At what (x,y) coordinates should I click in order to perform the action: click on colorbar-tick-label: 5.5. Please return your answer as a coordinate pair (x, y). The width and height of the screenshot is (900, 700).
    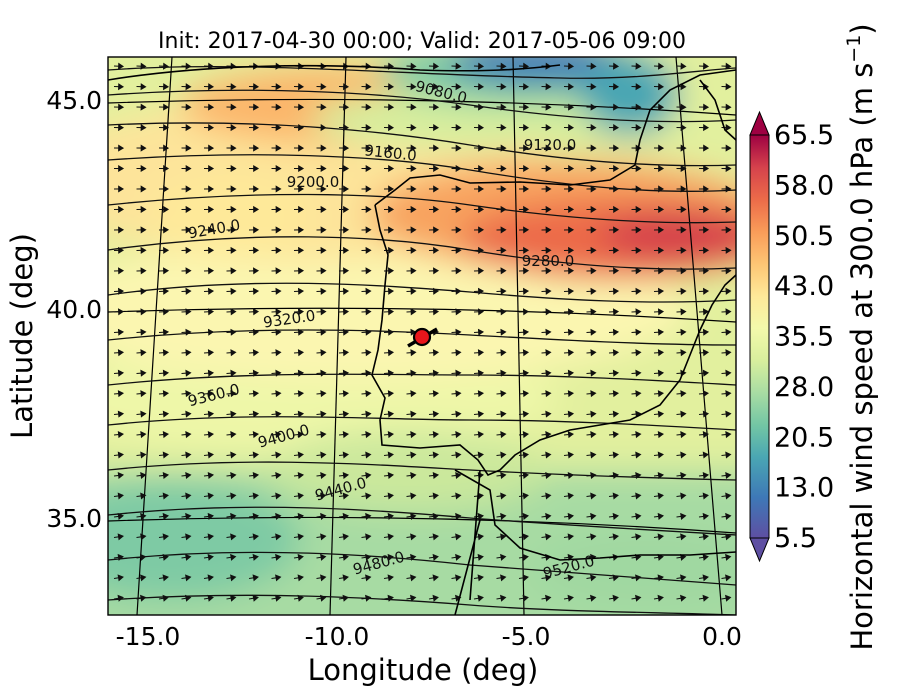
    Looking at the image, I should click on (795, 538).